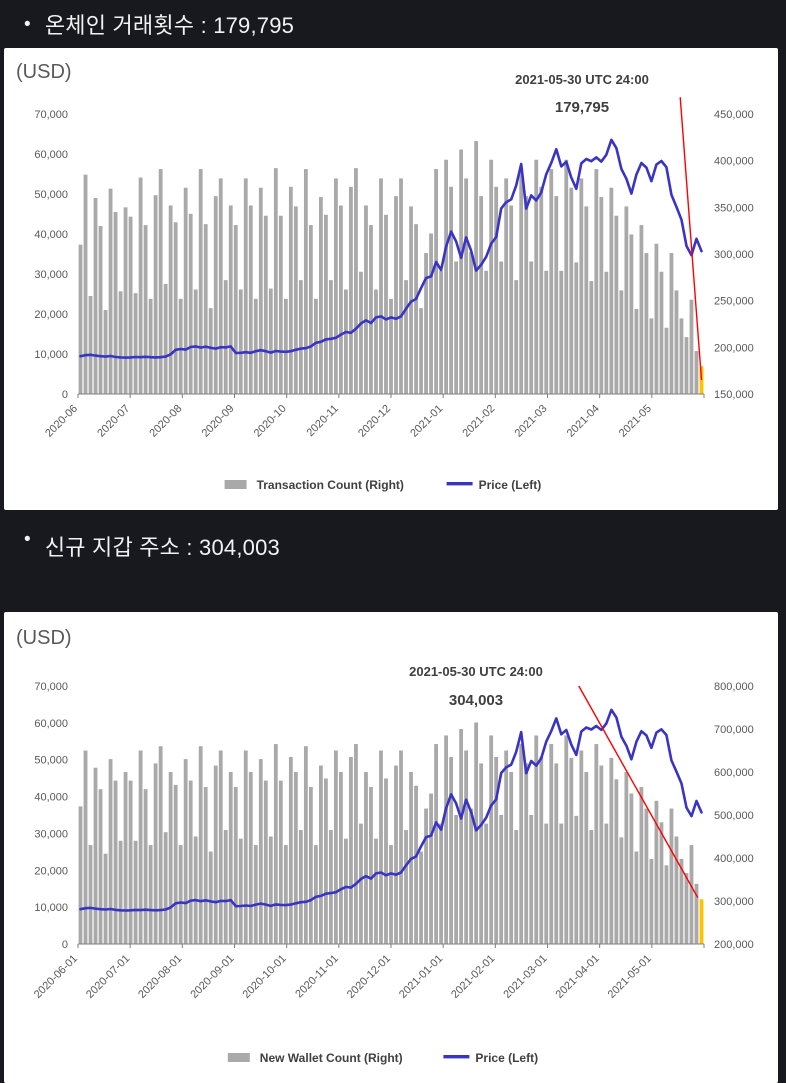 This screenshot has width=786, height=1083. Describe the element at coordinates (582, 107) in the screenshot. I see `svg-text: 179,795` at that location.